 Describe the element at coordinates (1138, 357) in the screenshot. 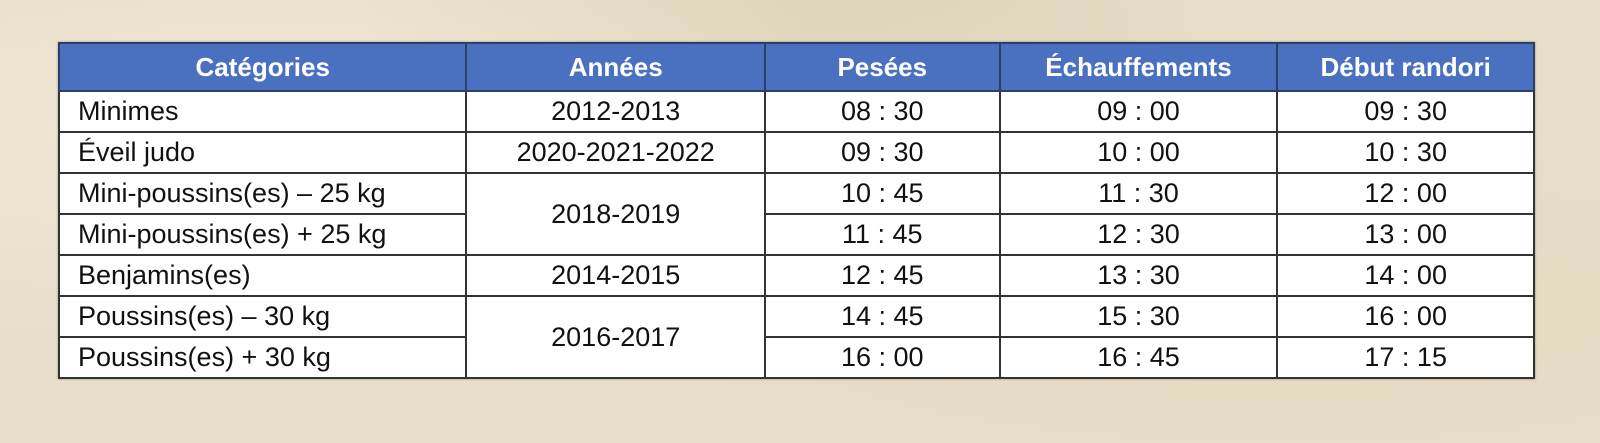

I see `warmup-cell: 16 : 45` at that location.